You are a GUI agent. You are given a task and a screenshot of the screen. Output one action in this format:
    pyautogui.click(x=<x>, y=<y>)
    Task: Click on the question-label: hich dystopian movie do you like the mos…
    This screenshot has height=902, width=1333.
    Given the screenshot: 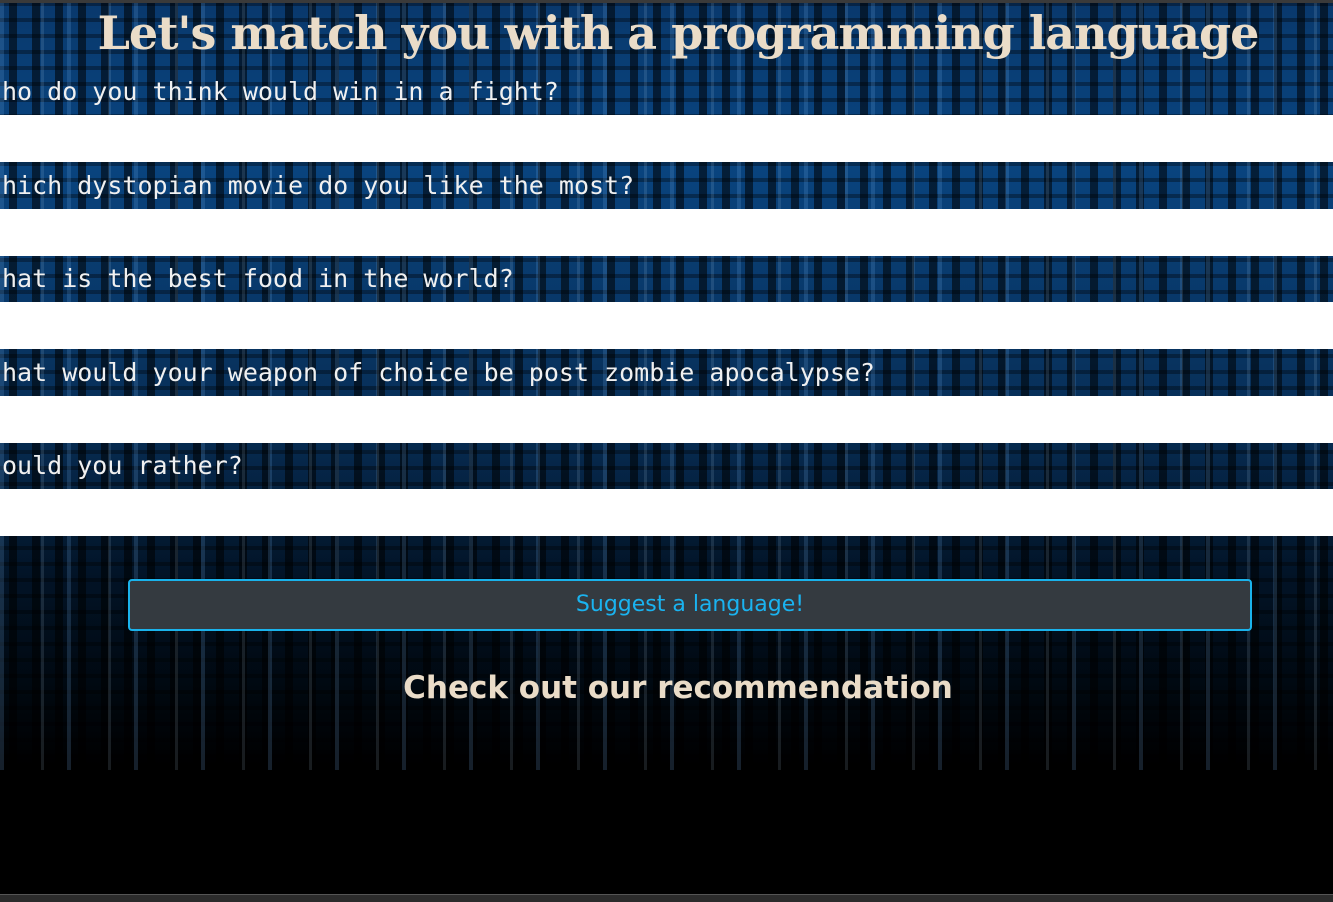 What is the action you would take?
    pyautogui.click(x=318, y=185)
    